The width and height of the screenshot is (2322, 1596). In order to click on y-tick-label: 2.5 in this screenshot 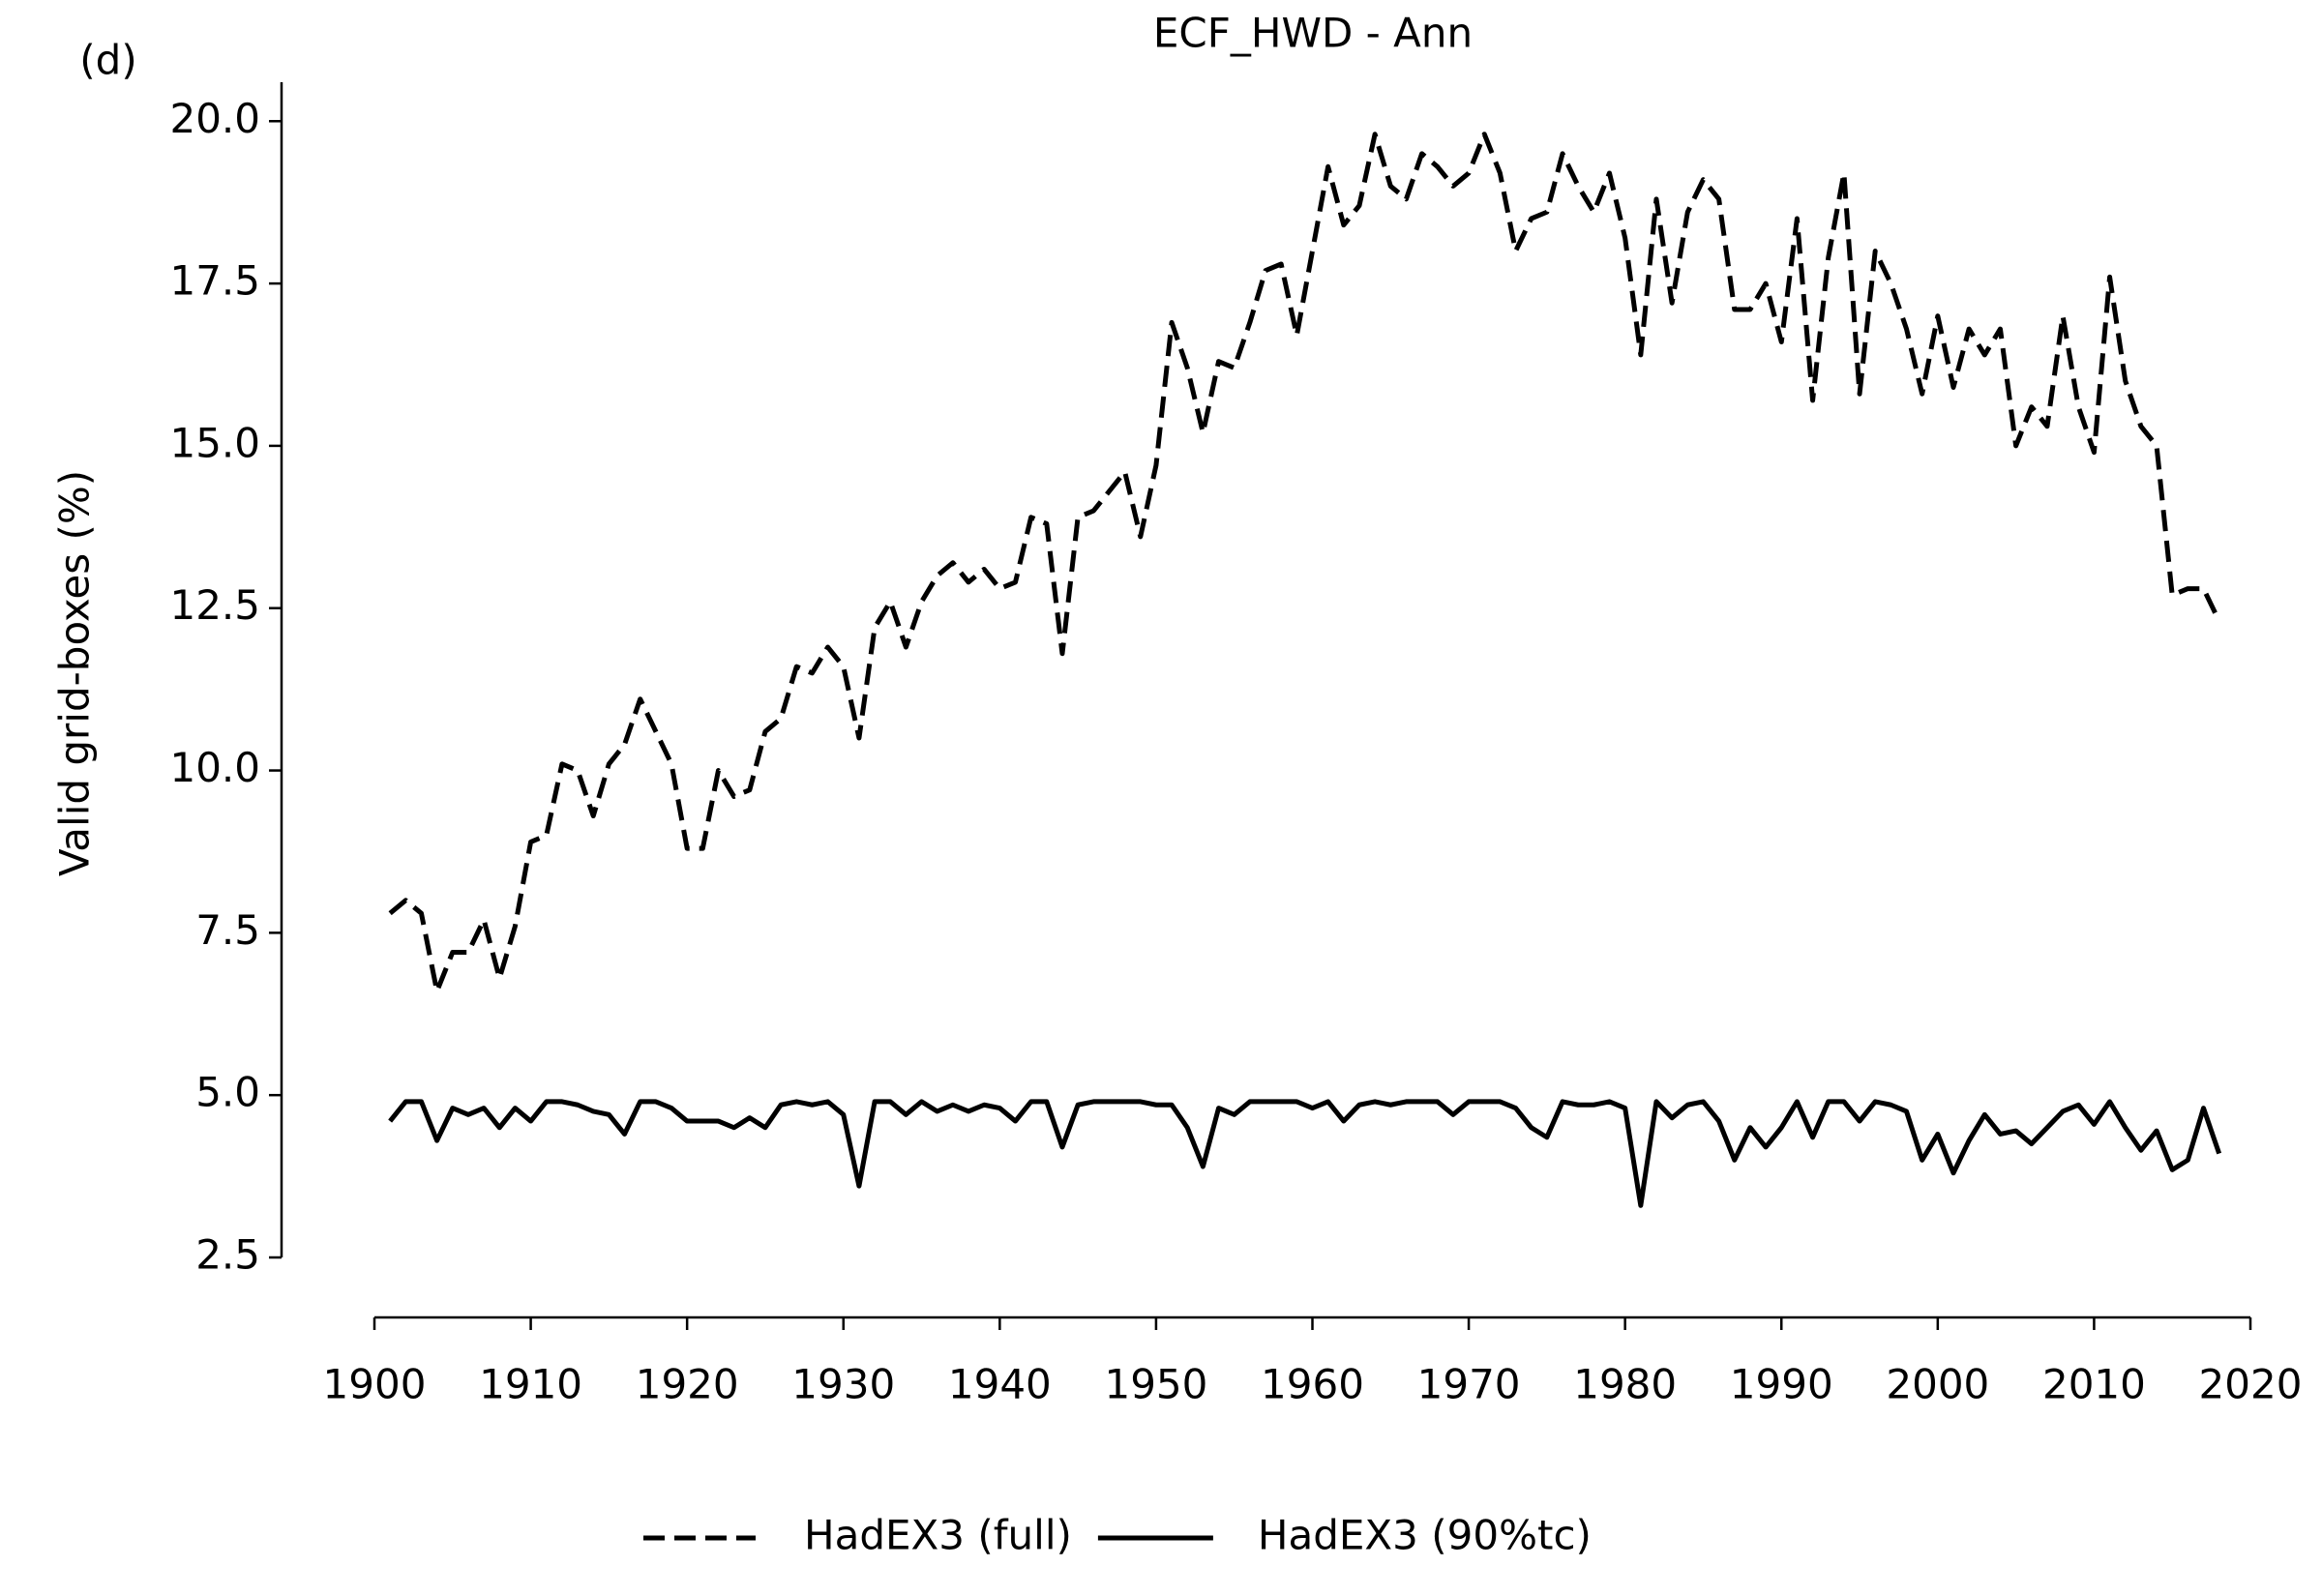, I will do `click(227, 1255)`.